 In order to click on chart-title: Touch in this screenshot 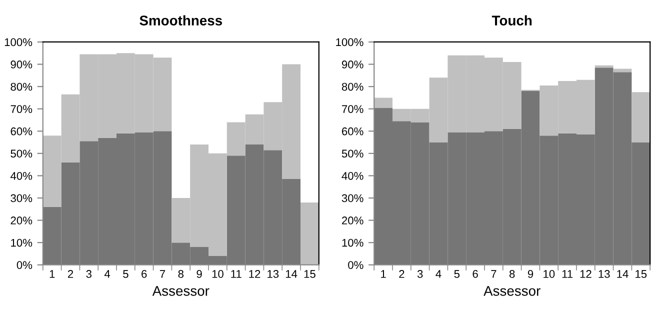, I will do `click(512, 20)`.